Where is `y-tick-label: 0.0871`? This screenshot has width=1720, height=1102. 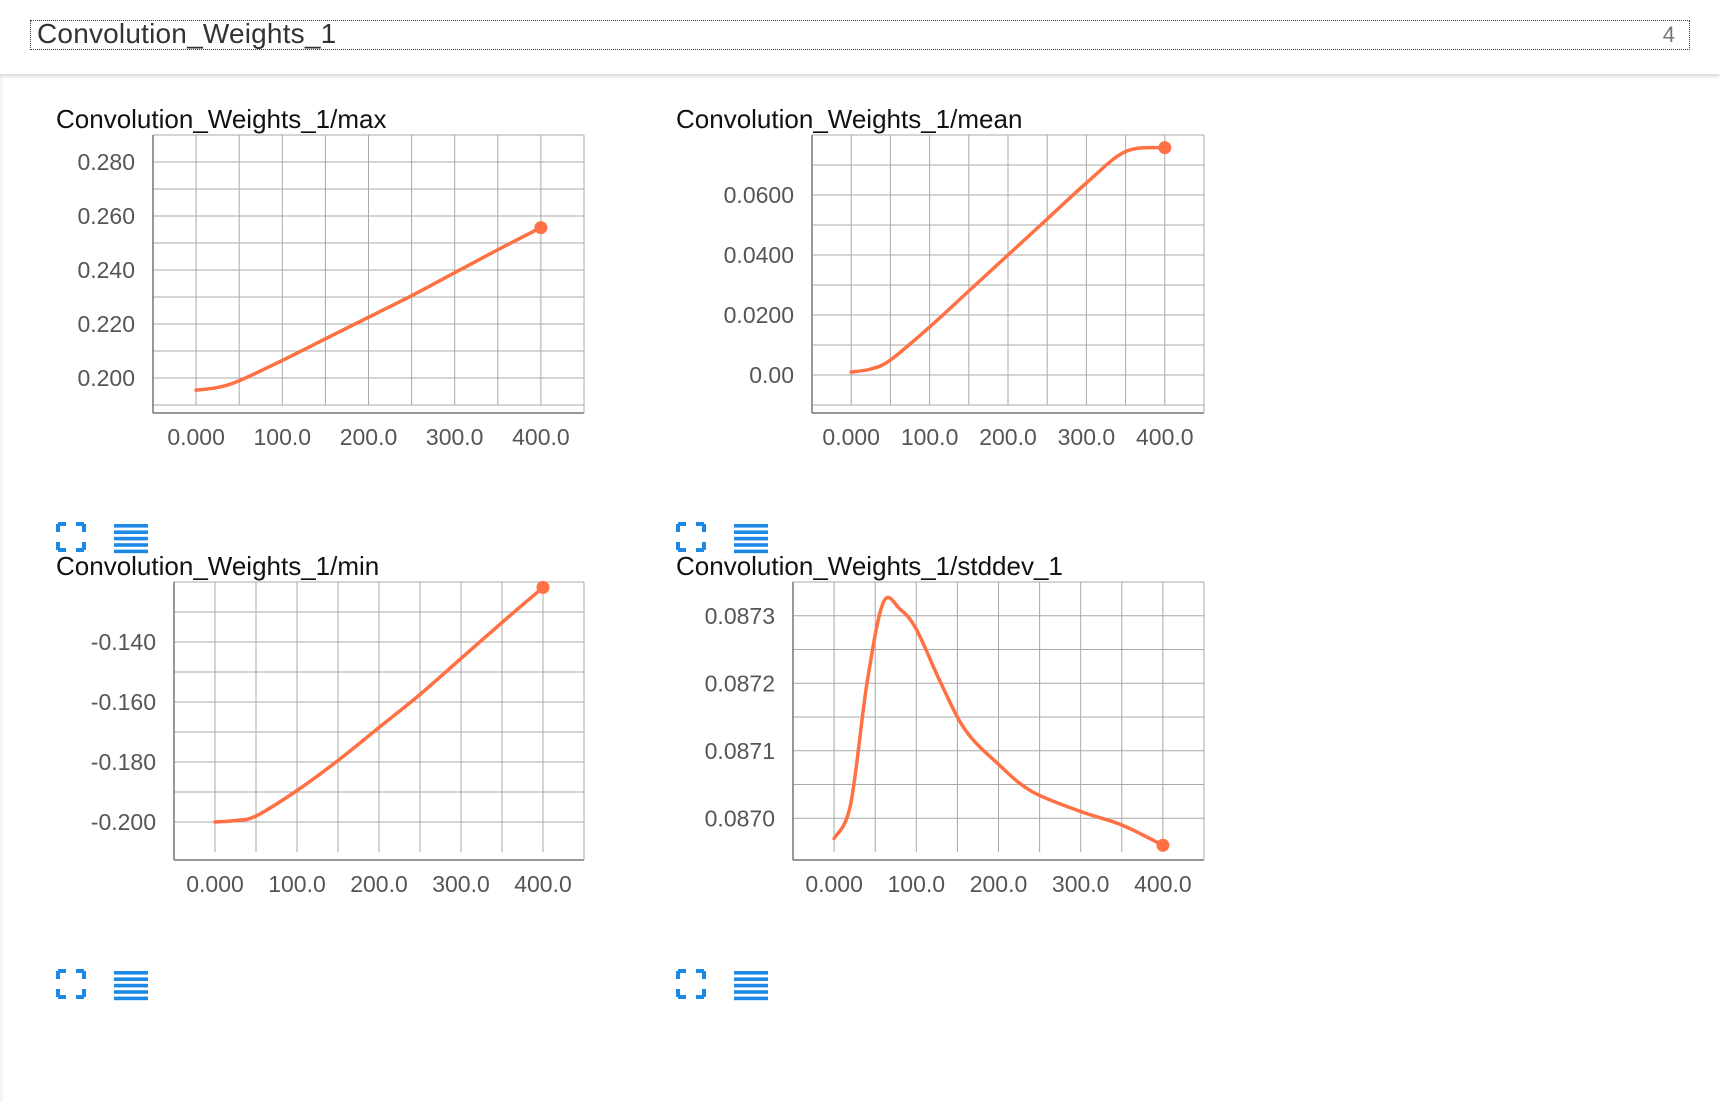
y-tick-label: 0.0871 is located at coordinates (740, 751).